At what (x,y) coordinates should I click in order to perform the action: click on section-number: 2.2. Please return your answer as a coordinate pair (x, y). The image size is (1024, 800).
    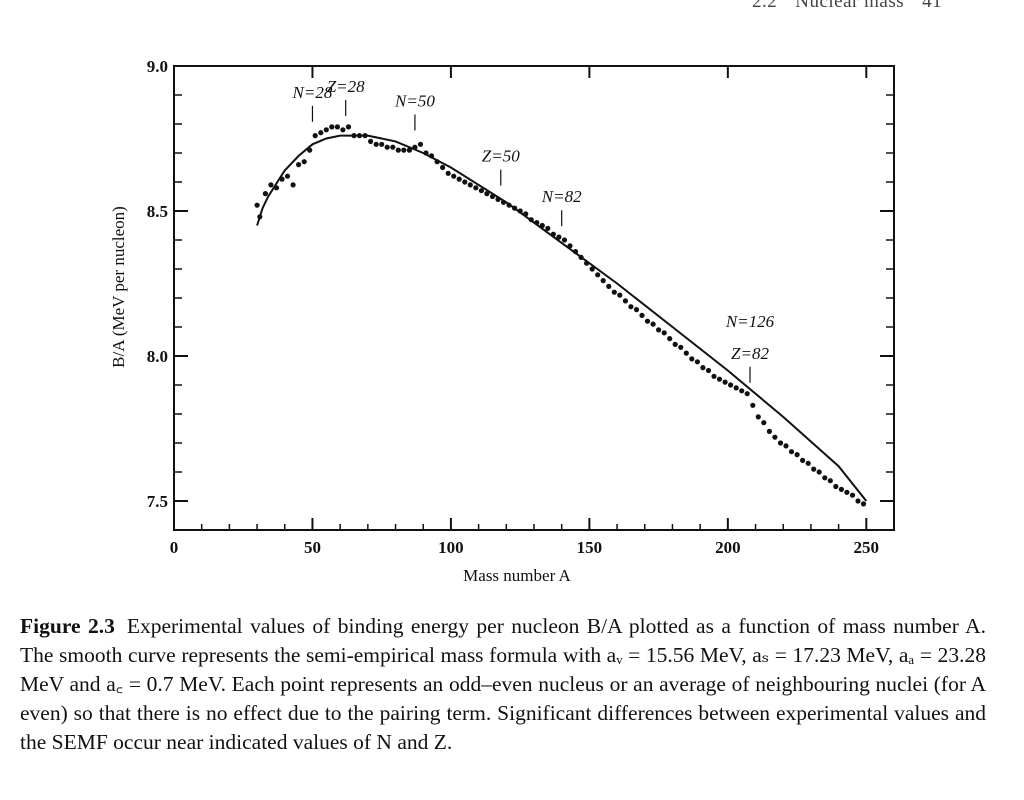
    Looking at the image, I should click on (765, 6).